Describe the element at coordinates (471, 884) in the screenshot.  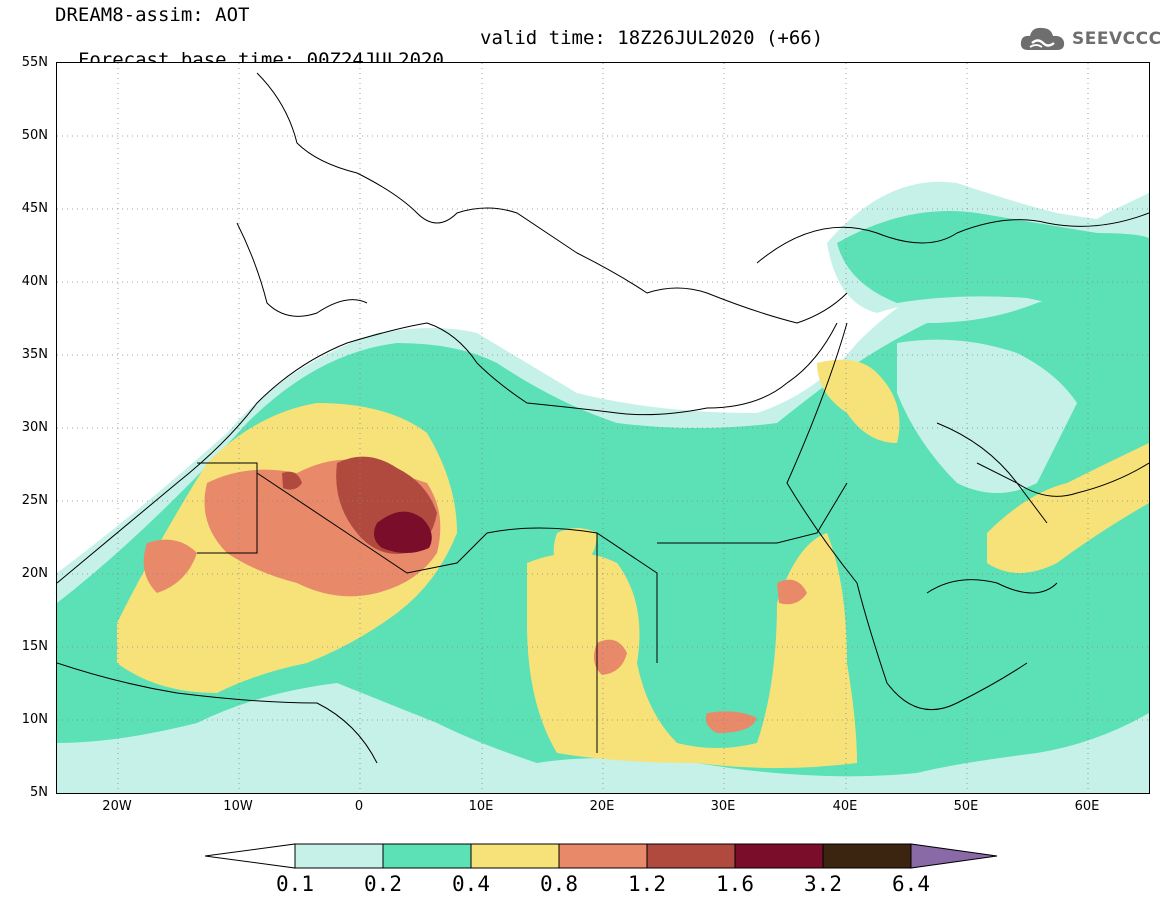
I see `colorbar-label: 0.4` at that location.